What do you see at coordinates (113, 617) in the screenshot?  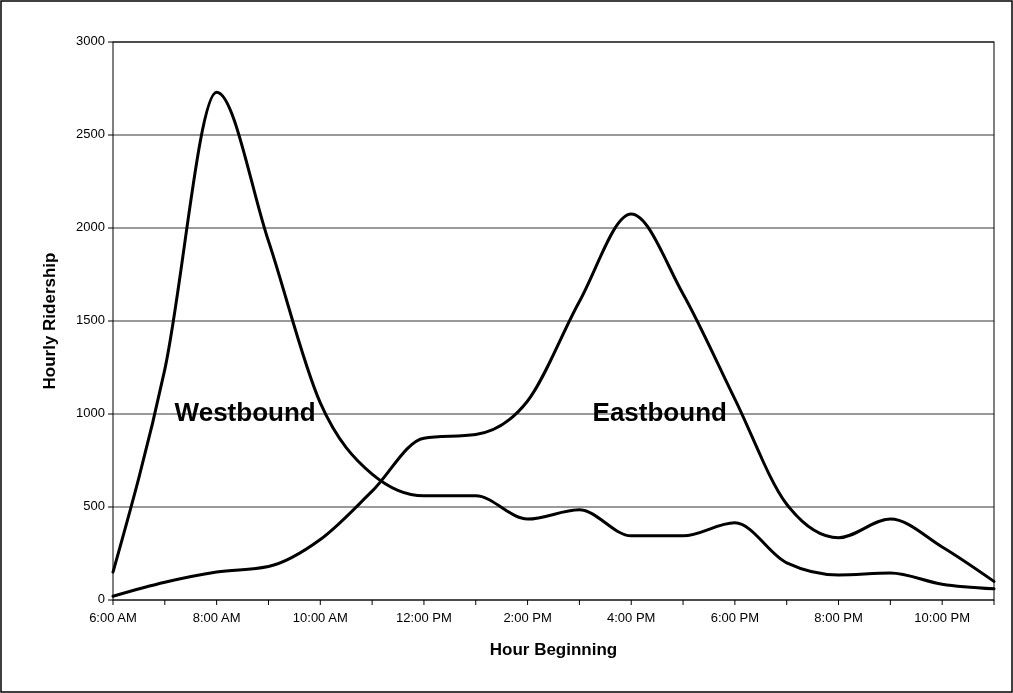 I see `x-tick-label: 6:00 AM` at bounding box center [113, 617].